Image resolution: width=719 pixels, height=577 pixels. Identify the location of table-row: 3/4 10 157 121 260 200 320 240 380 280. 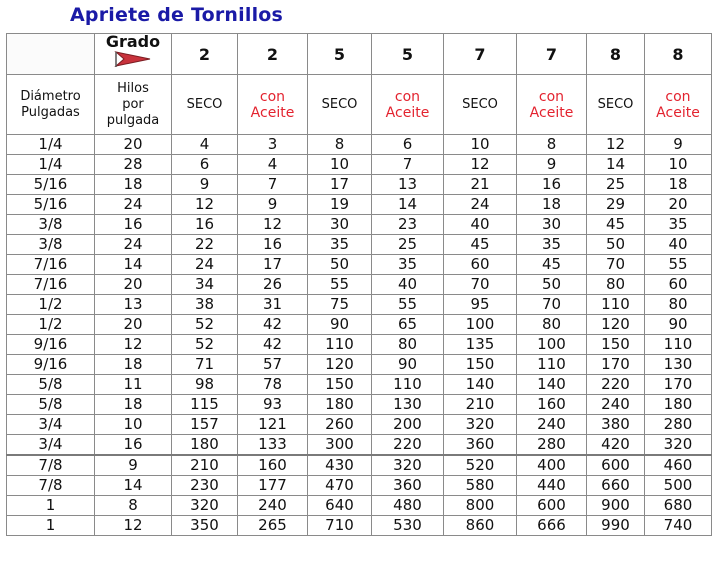
(359, 424).